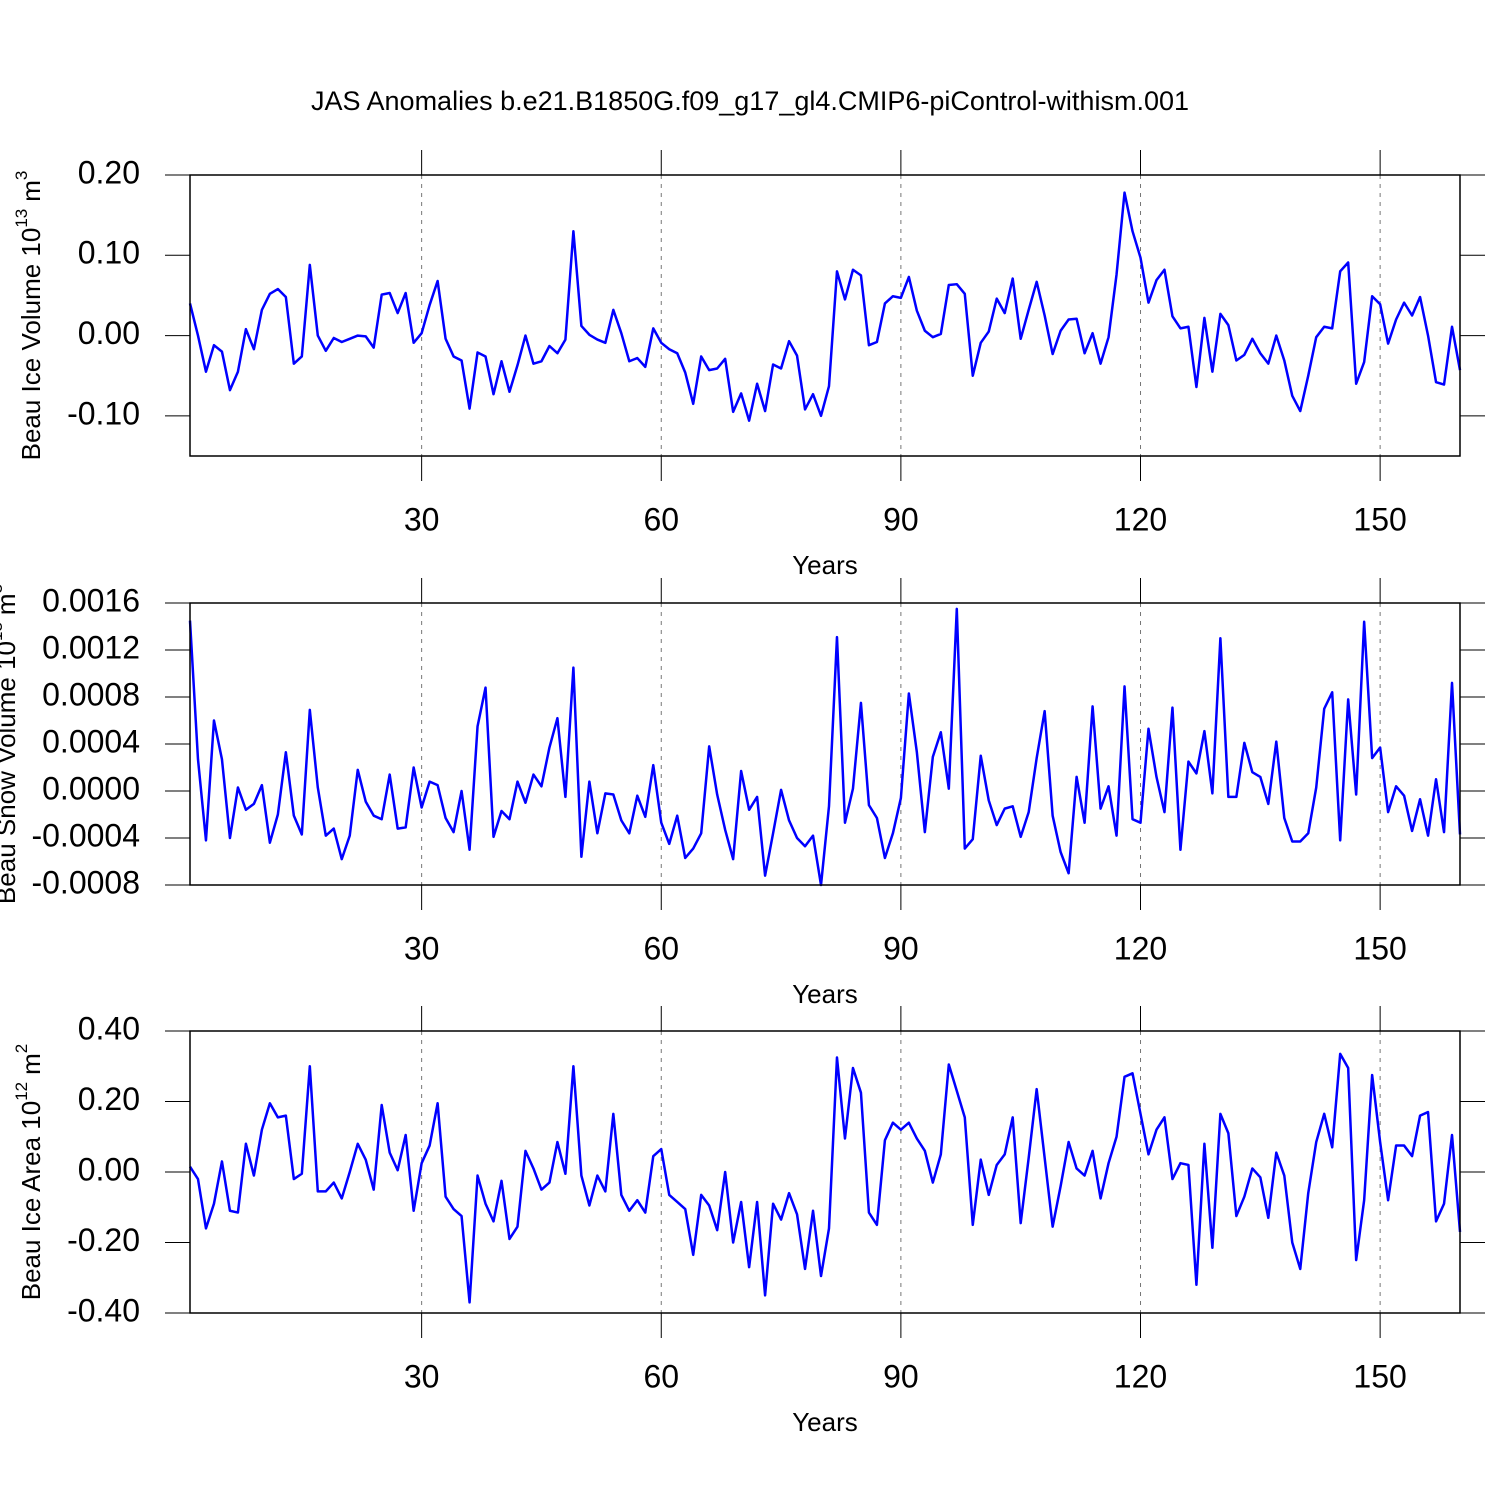  What do you see at coordinates (109, 1028) in the screenshot?
I see `y-tick-label: 0.40` at bounding box center [109, 1028].